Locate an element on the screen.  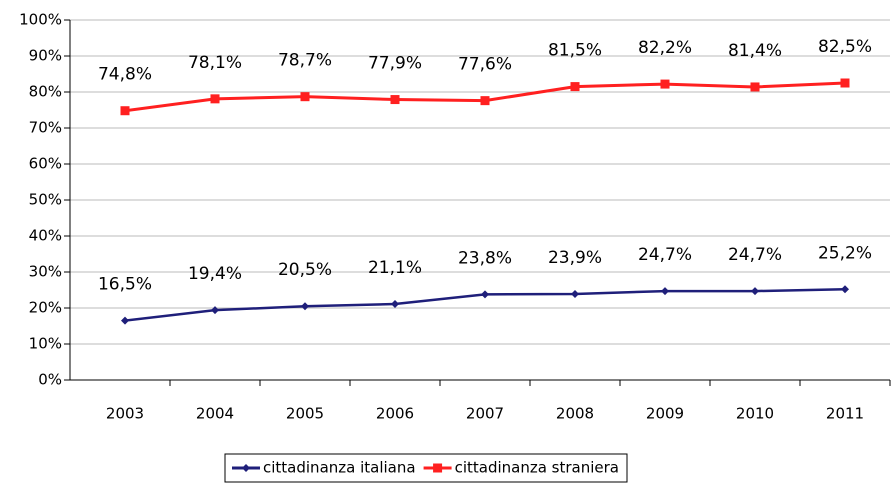
x-tick-label: 2007 is located at coordinates (485, 414).